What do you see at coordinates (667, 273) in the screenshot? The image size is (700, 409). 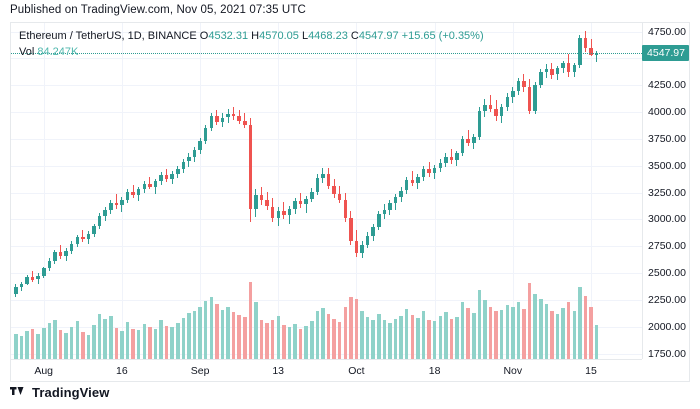 I see `price-axis-tick: 2500.00` at bounding box center [667, 273].